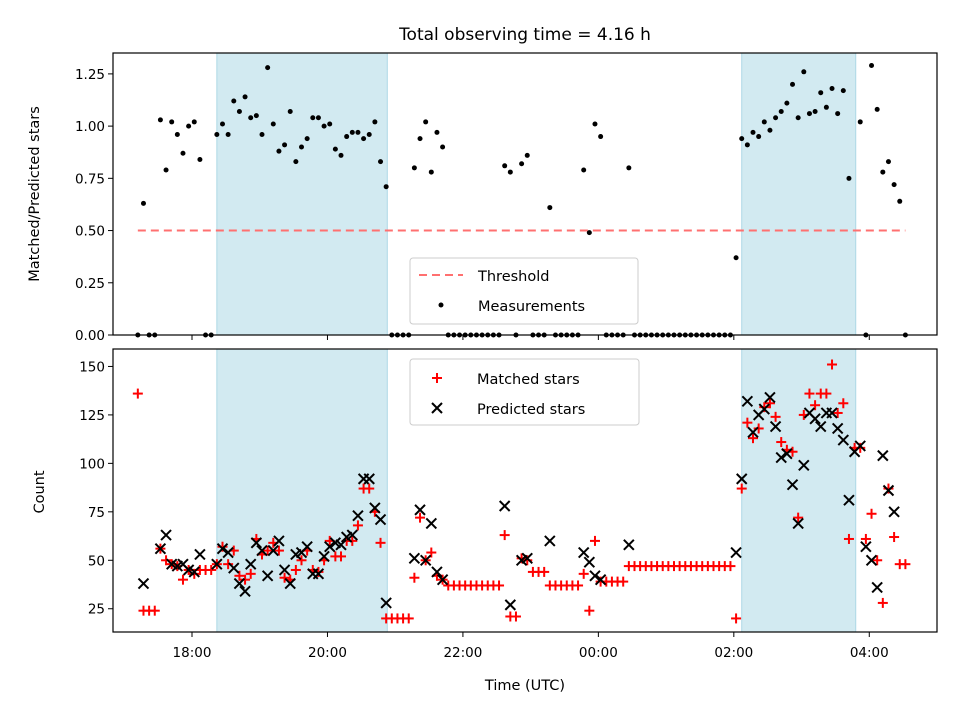 The image size is (960, 720). Describe the element at coordinates (90, 284) in the screenshot. I see `top-y-tick-label: 0.25` at that location.